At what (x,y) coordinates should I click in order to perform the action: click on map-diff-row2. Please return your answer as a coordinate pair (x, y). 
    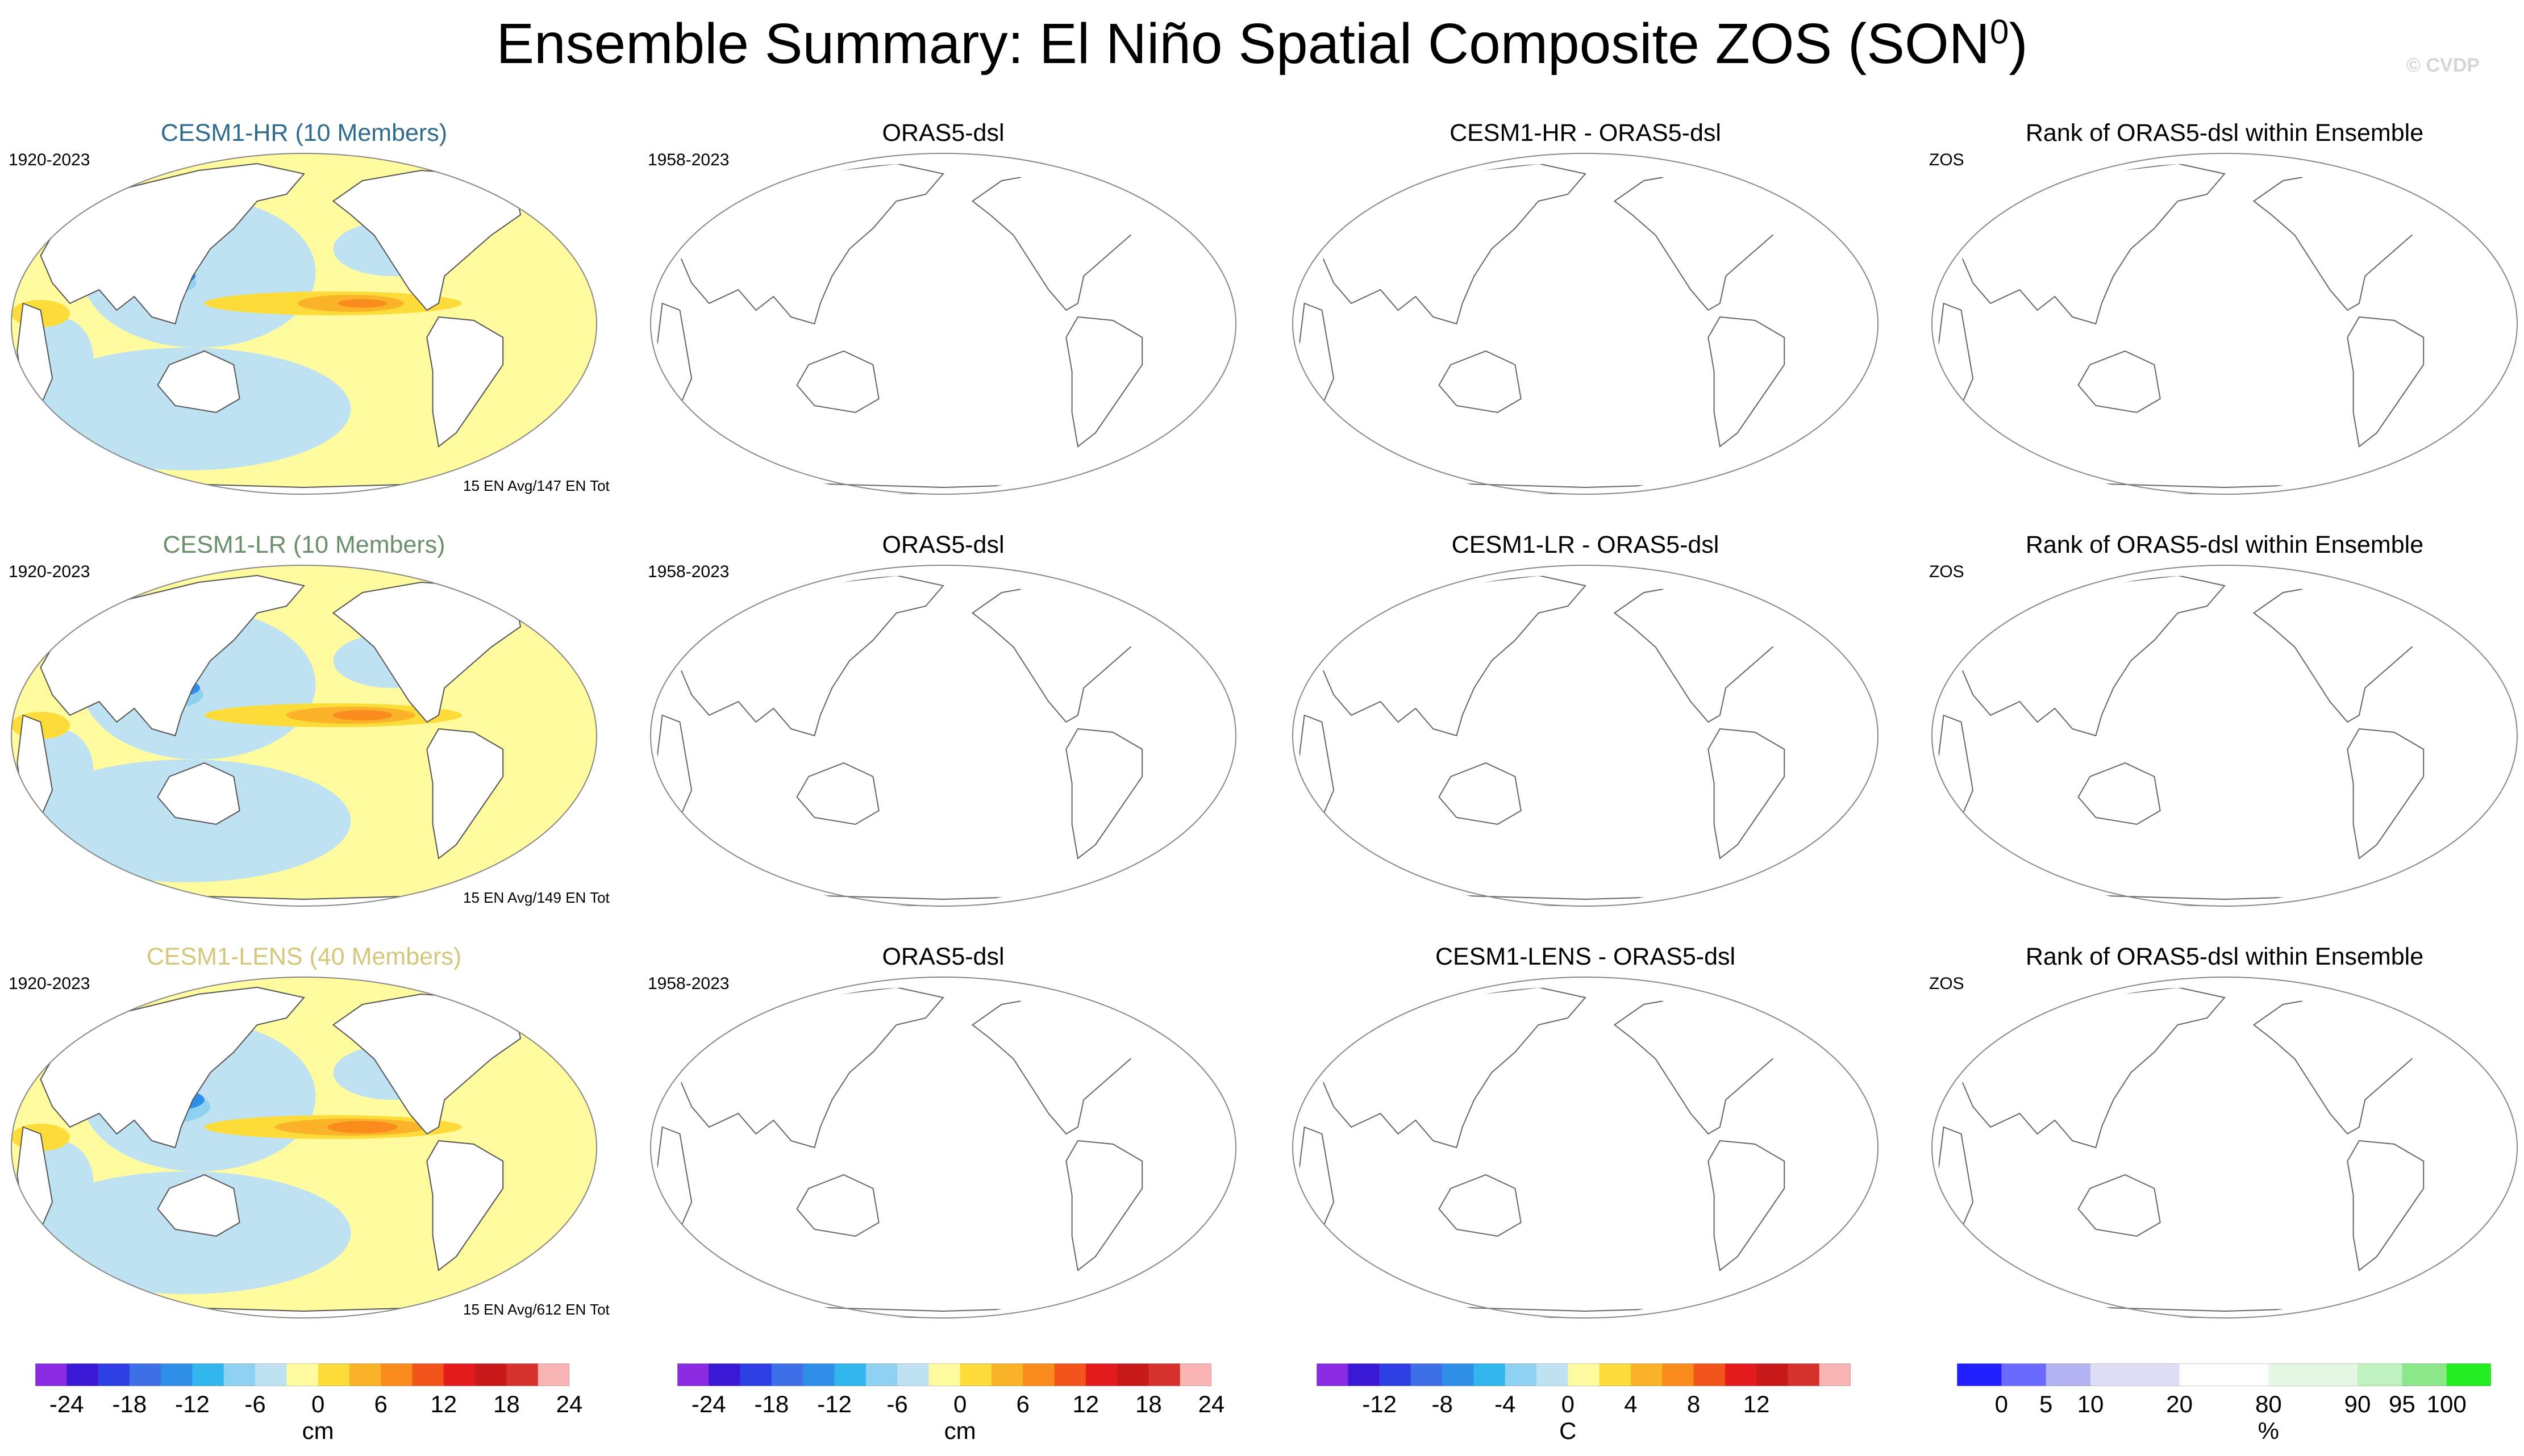
    Looking at the image, I should click on (1585, 736).